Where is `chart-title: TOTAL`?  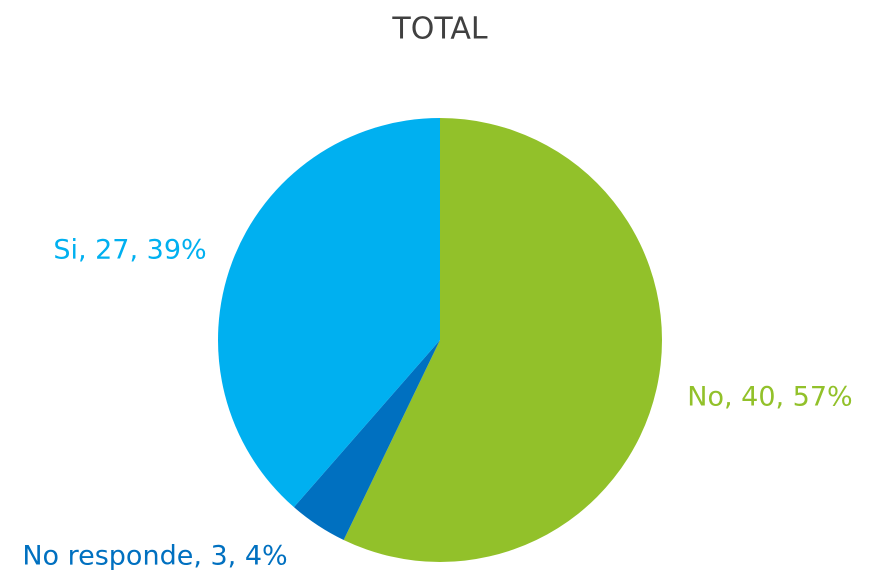 chart-title: TOTAL is located at coordinates (439, 29).